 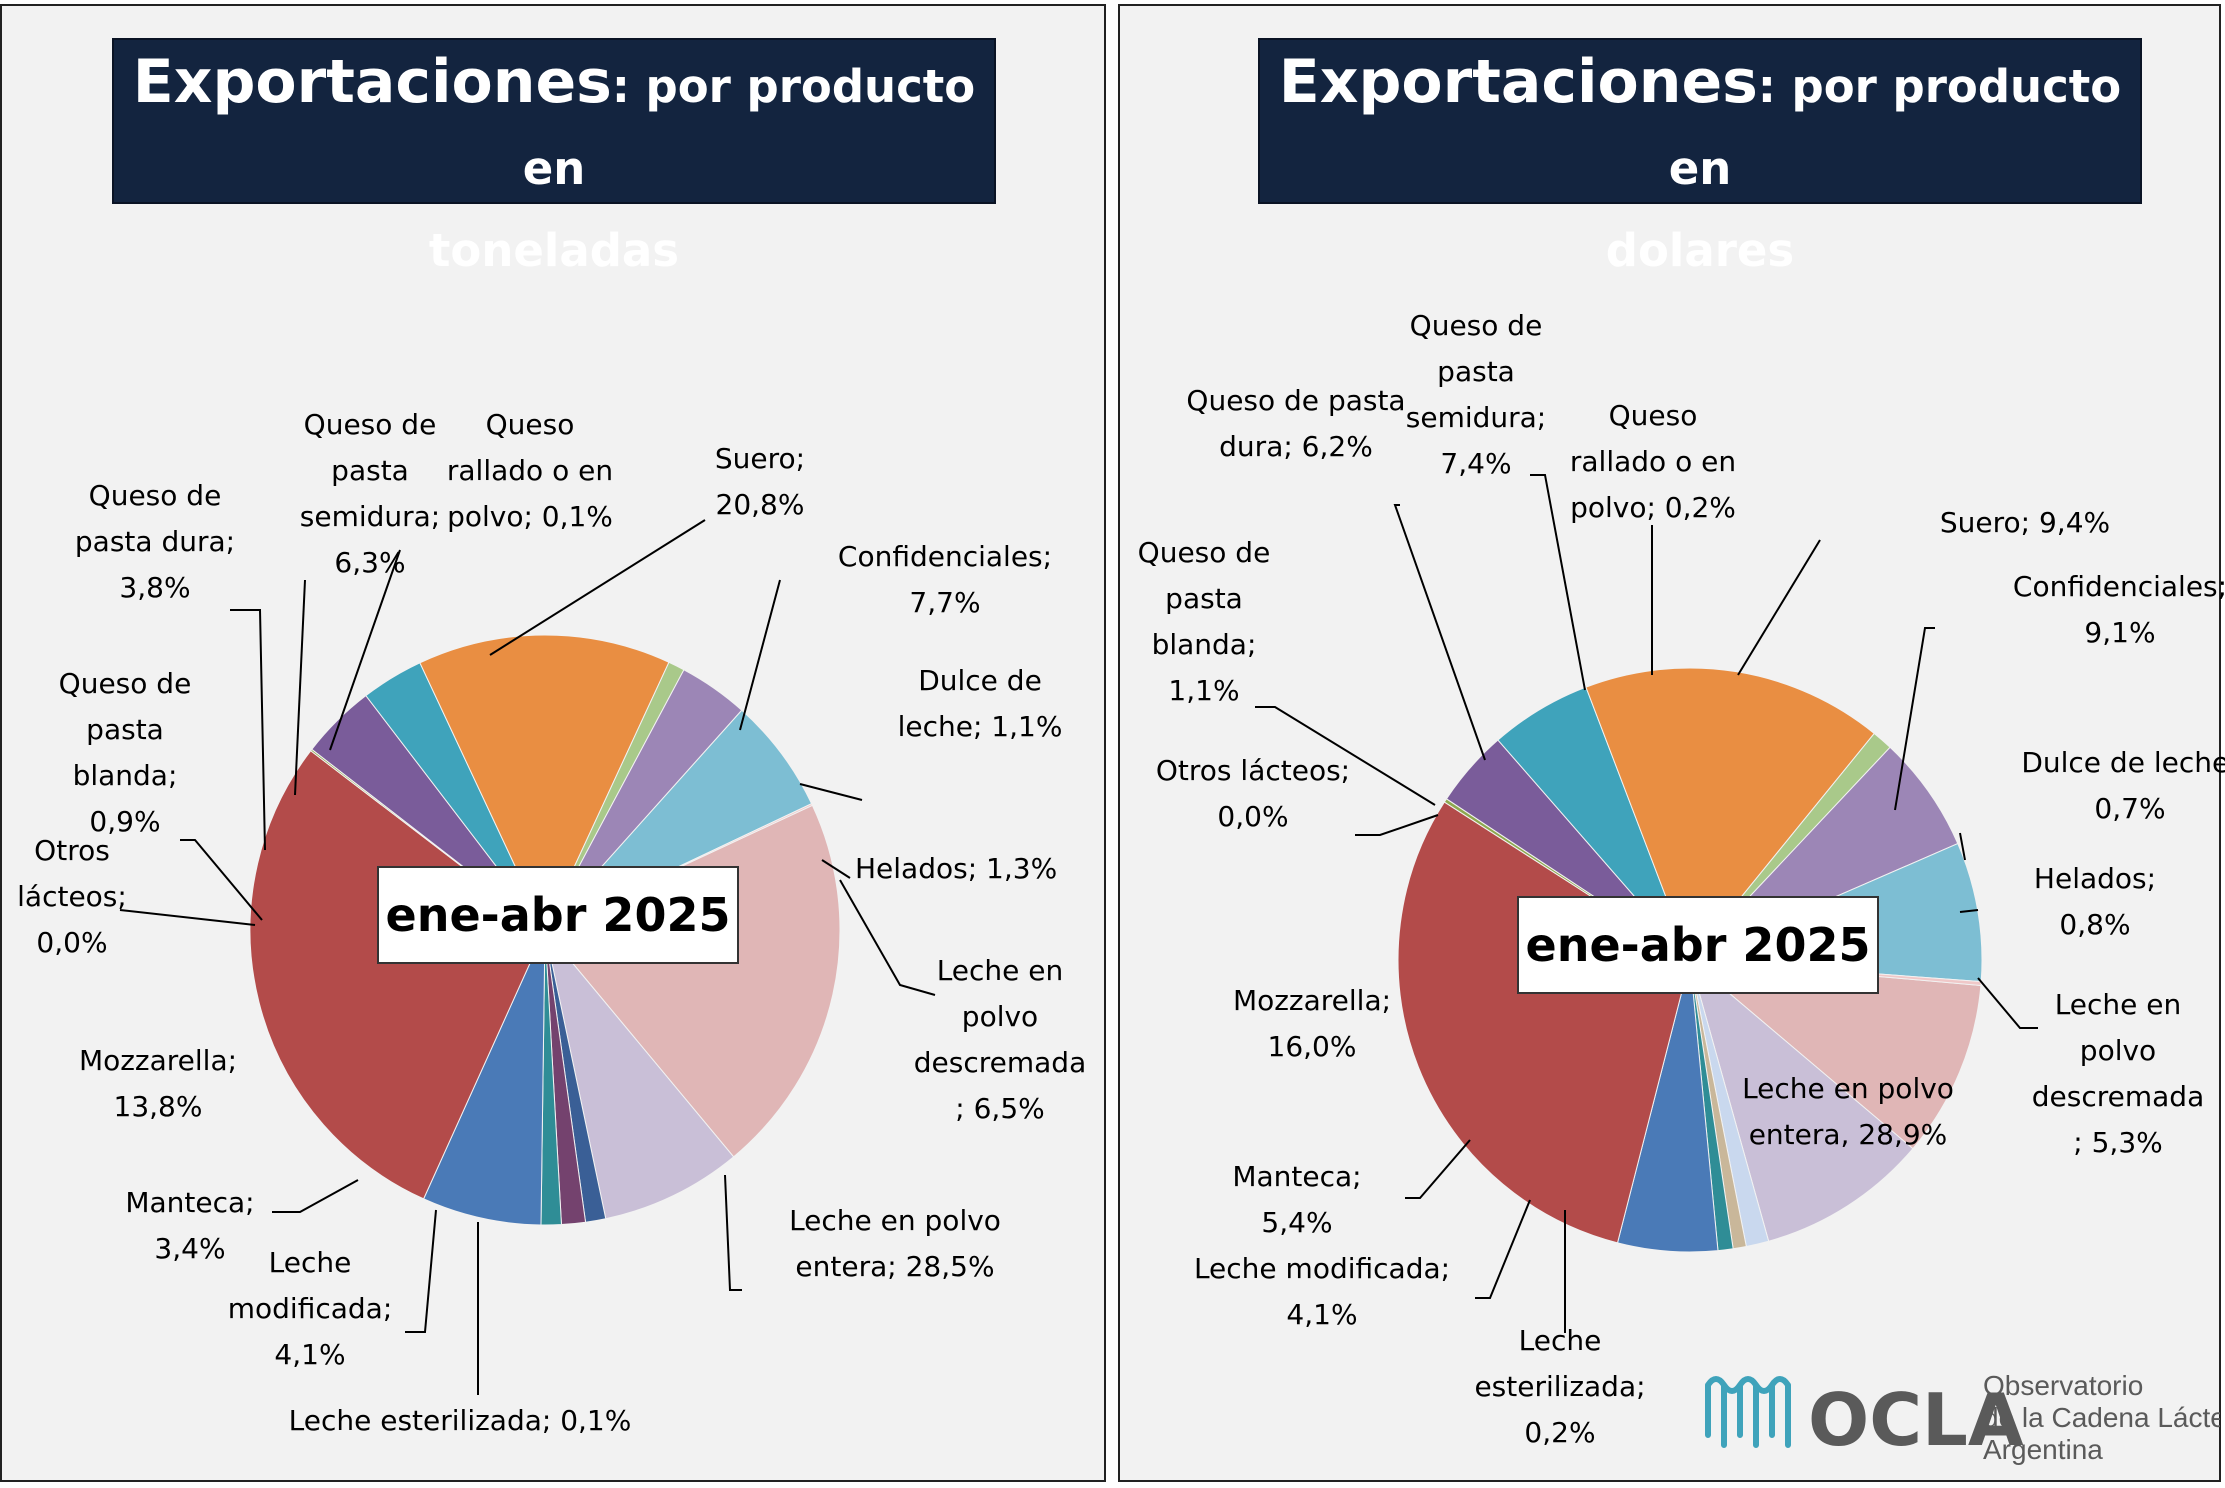 I want to click on data-label: Queso rallado o en polvo; 0,1%, so click(x=530, y=470).